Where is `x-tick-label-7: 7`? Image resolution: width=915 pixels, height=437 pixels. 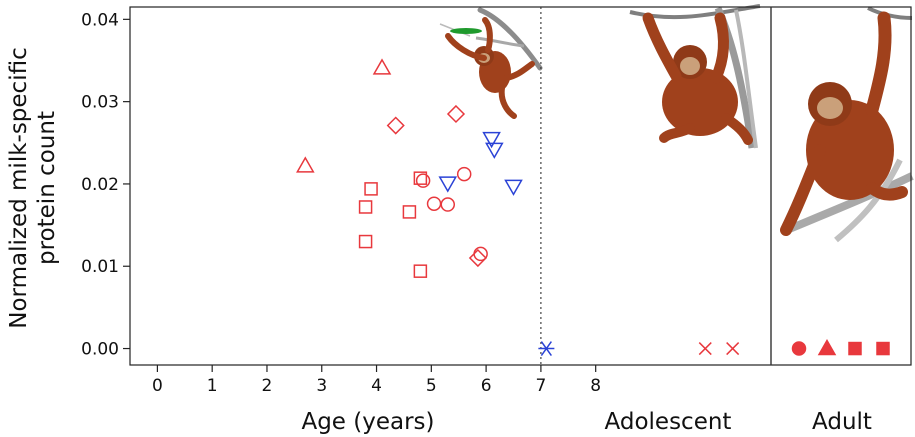 x-tick-label-7: 7 is located at coordinates (540, 386).